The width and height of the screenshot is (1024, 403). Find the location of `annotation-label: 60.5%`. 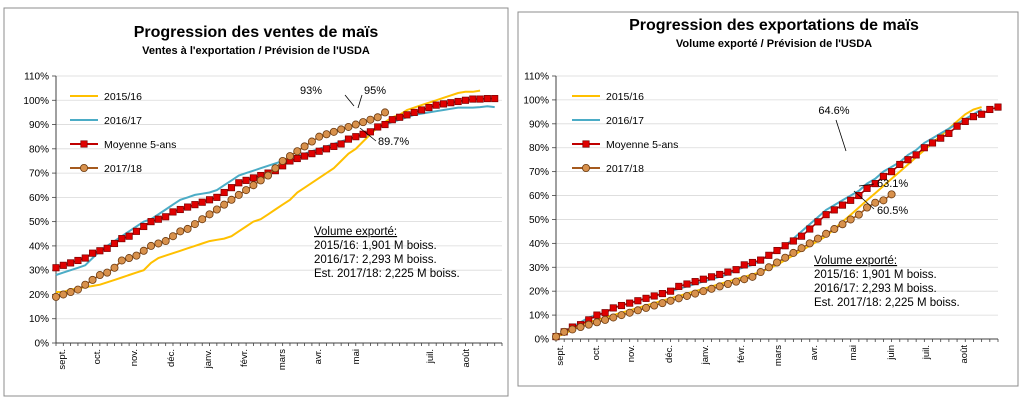

annotation-label: 60.5% is located at coordinates (892, 211).